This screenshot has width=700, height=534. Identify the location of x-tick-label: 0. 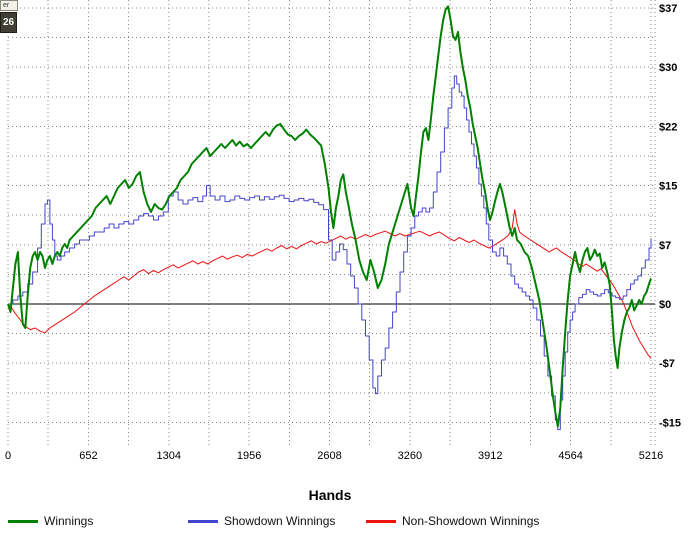
(8, 456).